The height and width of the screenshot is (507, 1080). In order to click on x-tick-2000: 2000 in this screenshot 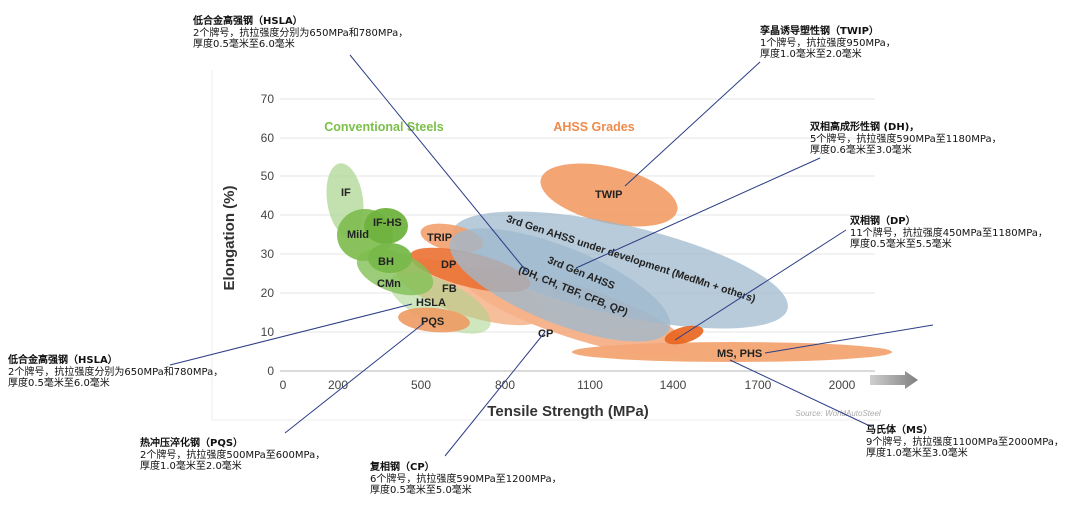, I will do `click(842, 385)`.